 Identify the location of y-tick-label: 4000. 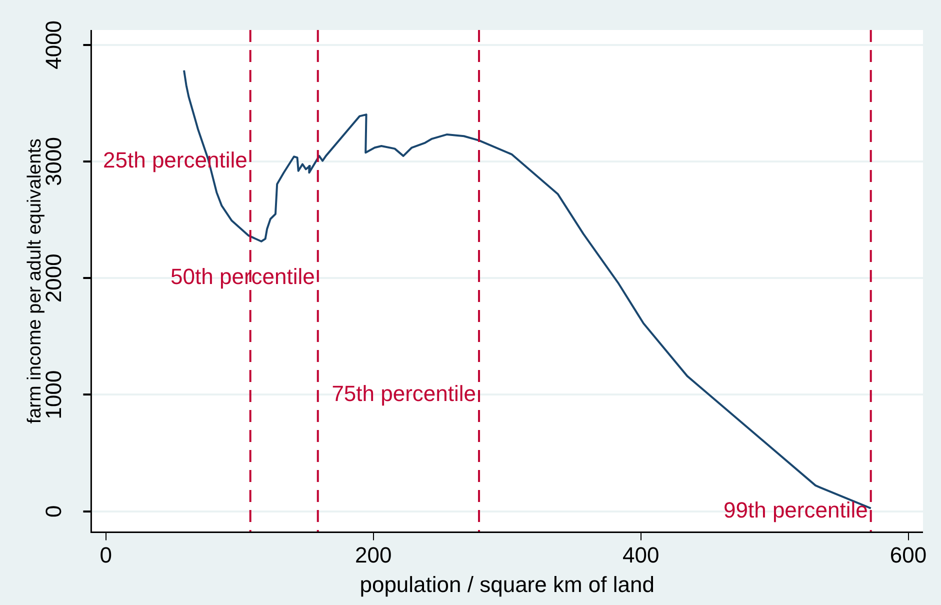
(53, 45).